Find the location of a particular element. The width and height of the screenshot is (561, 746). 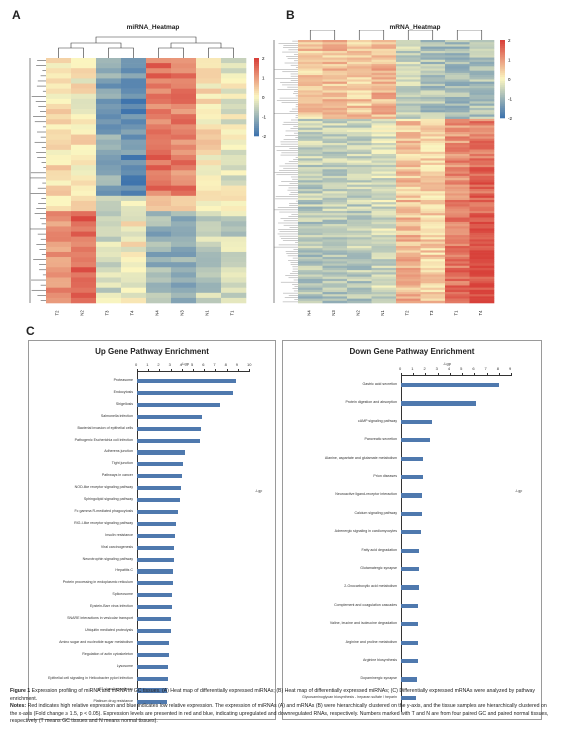

up-pathway-title: Up Gene Pathway Enrichment is located at coordinates (152, 351).